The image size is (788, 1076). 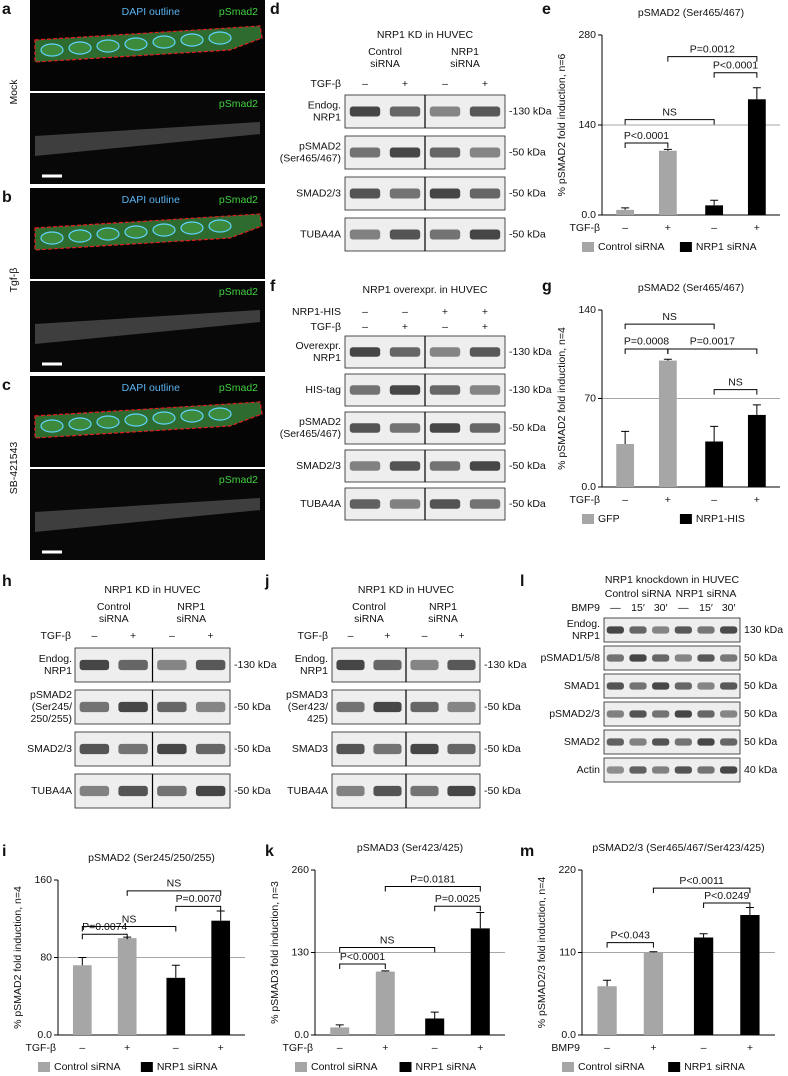 I want to click on y-tick-label: 130, so click(x=300, y=952).